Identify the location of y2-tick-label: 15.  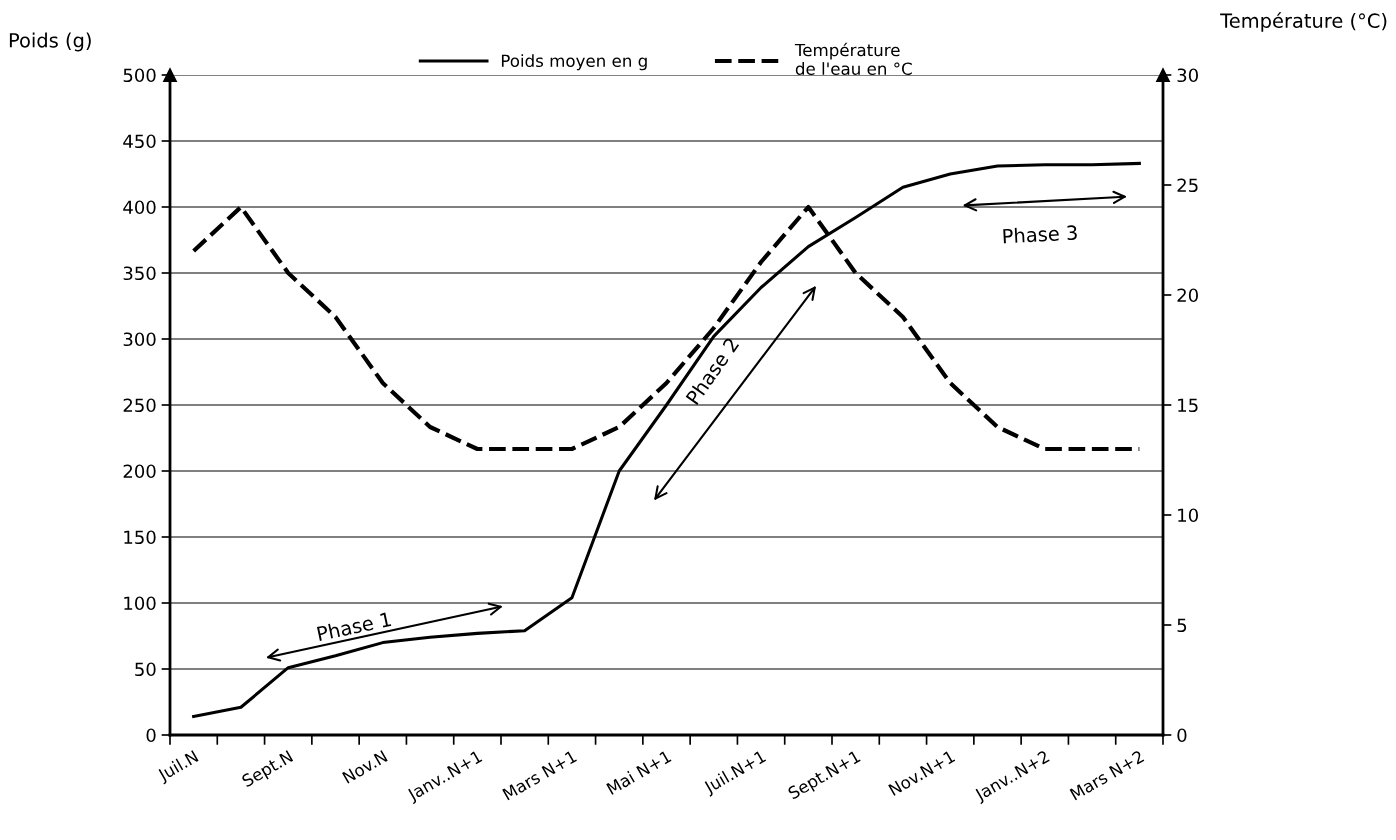
(1188, 405).